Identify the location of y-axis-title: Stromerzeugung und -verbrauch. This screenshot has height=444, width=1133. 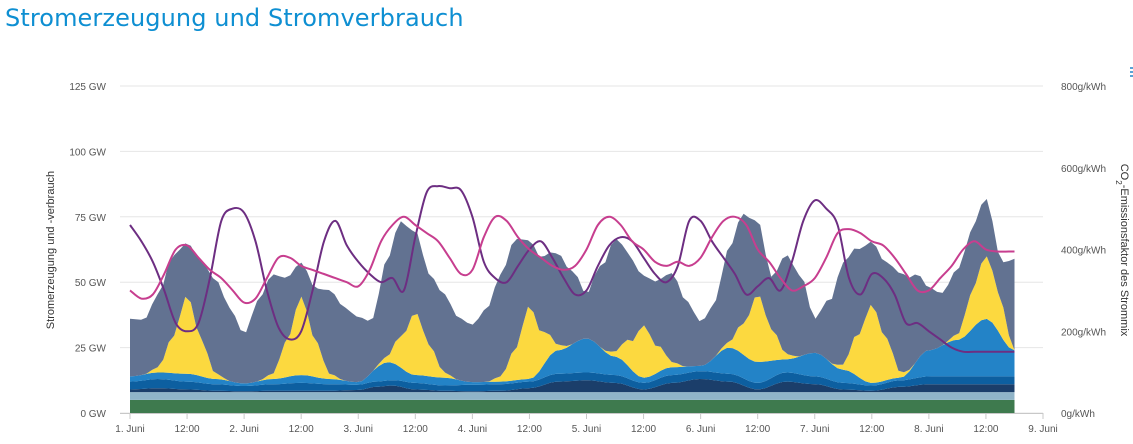
(51, 250).